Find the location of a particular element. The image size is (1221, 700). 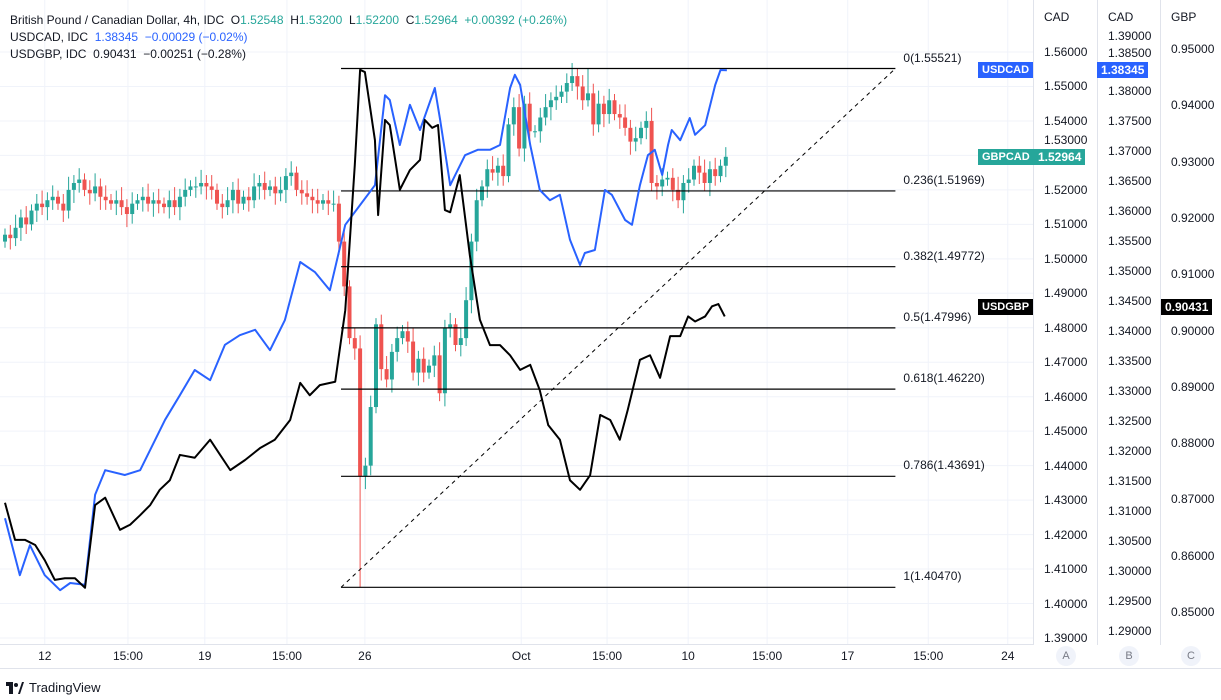

tradingview-logo: TradingView is located at coordinates (53, 687).